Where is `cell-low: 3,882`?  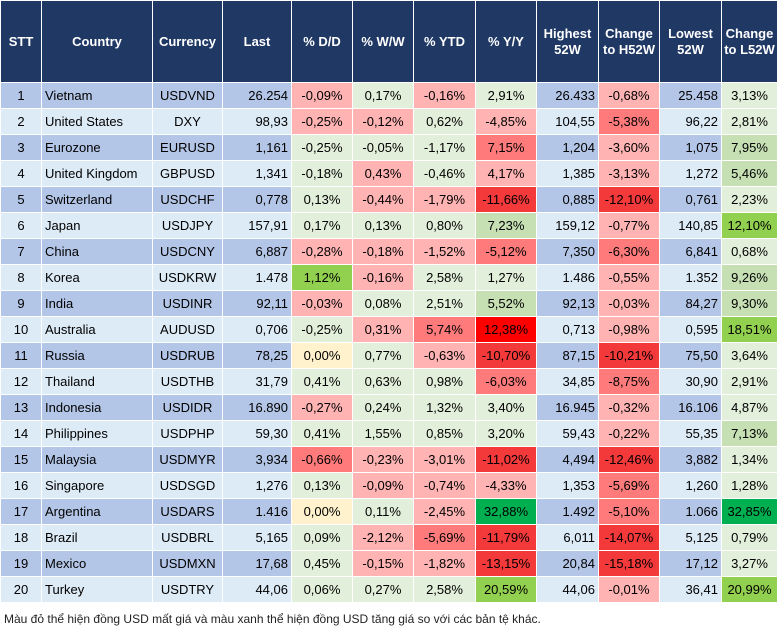 cell-low: 3,882 is located at coordinates (691, 460).